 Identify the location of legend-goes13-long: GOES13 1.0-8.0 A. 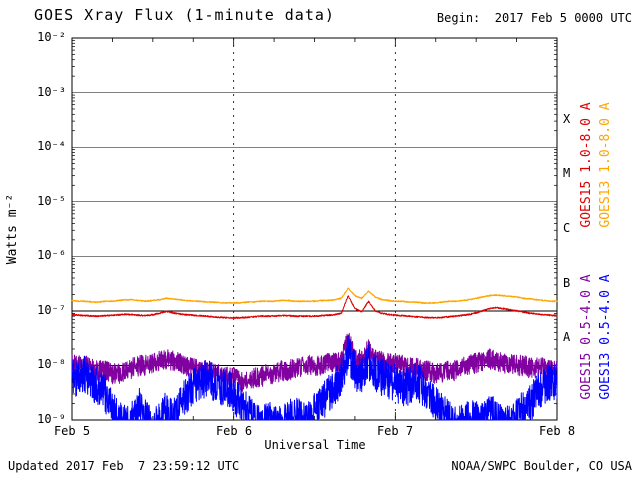
(605, 165).